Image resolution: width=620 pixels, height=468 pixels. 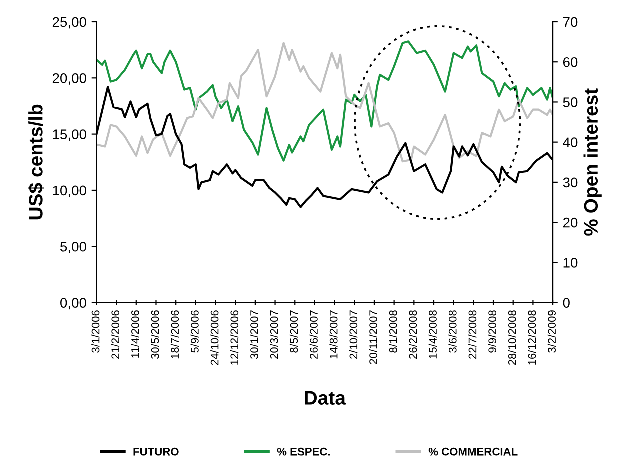 I want to click on legend-label: % ESPEC., so click(x=303, y=452).